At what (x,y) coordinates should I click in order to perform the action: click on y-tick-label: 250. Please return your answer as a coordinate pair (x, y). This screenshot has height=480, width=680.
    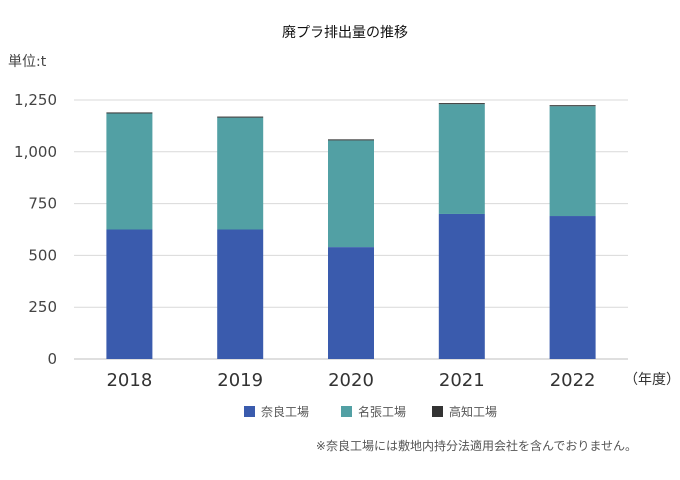
    Looking at the image, I should click on (42, 307).